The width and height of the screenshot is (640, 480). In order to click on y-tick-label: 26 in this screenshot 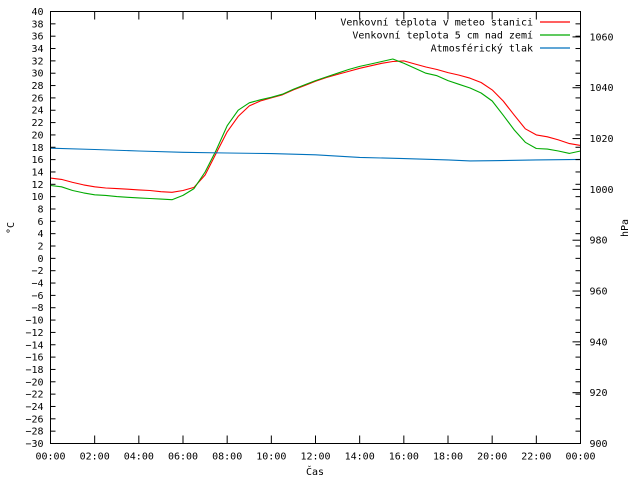, I will do `click(37, 98)`.